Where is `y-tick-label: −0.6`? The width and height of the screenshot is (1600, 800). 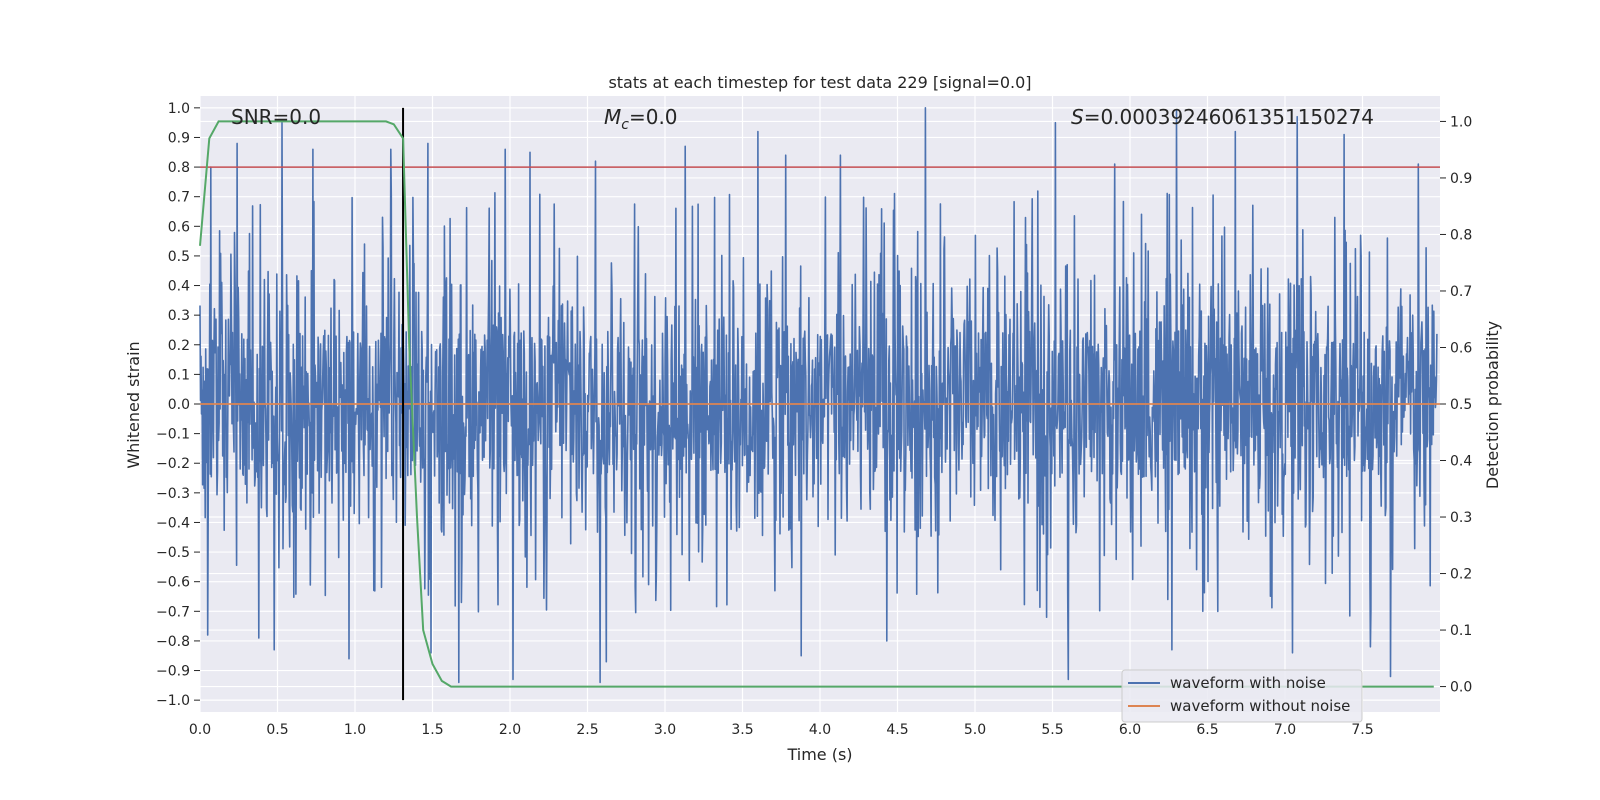 y-tick-label: −0.6 is located at coordinates (173, 583).